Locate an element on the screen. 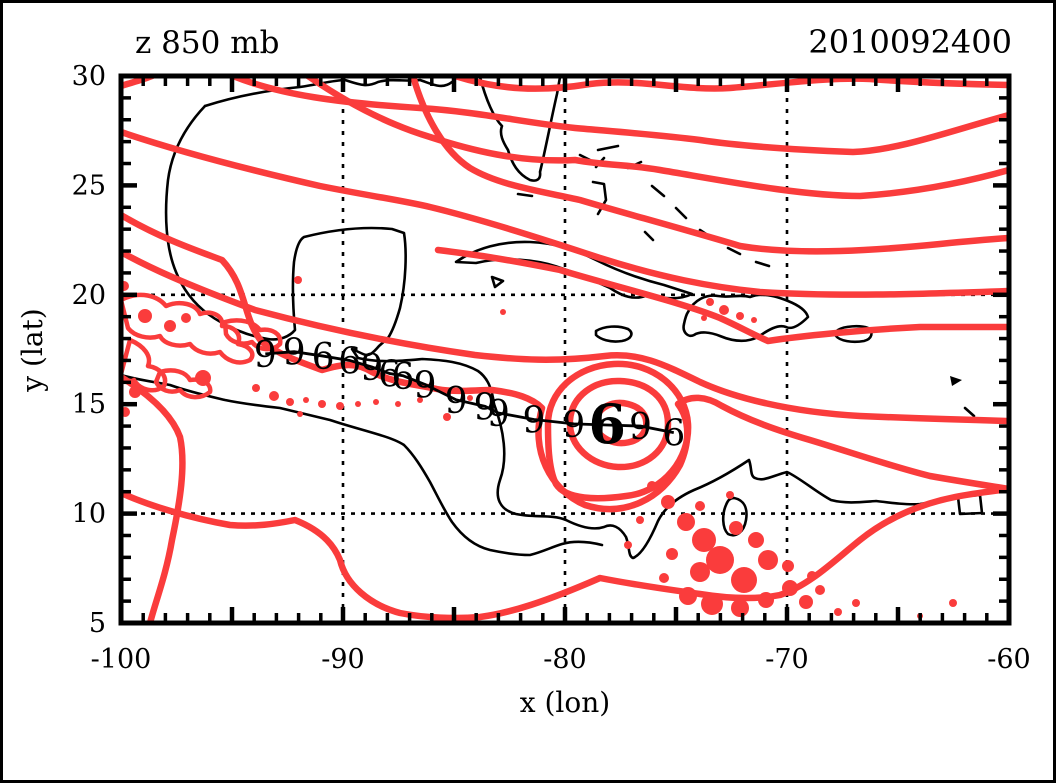  y-tick-label: 15 is located at coordinates (89, 404).